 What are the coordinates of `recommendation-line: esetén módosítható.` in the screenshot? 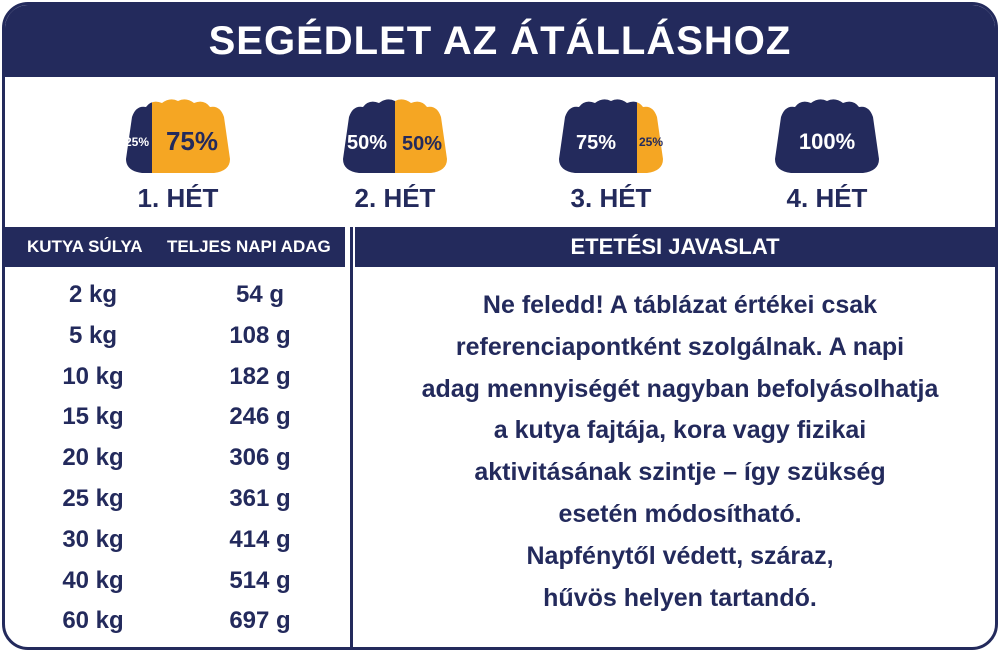 It's located at (680, 513).